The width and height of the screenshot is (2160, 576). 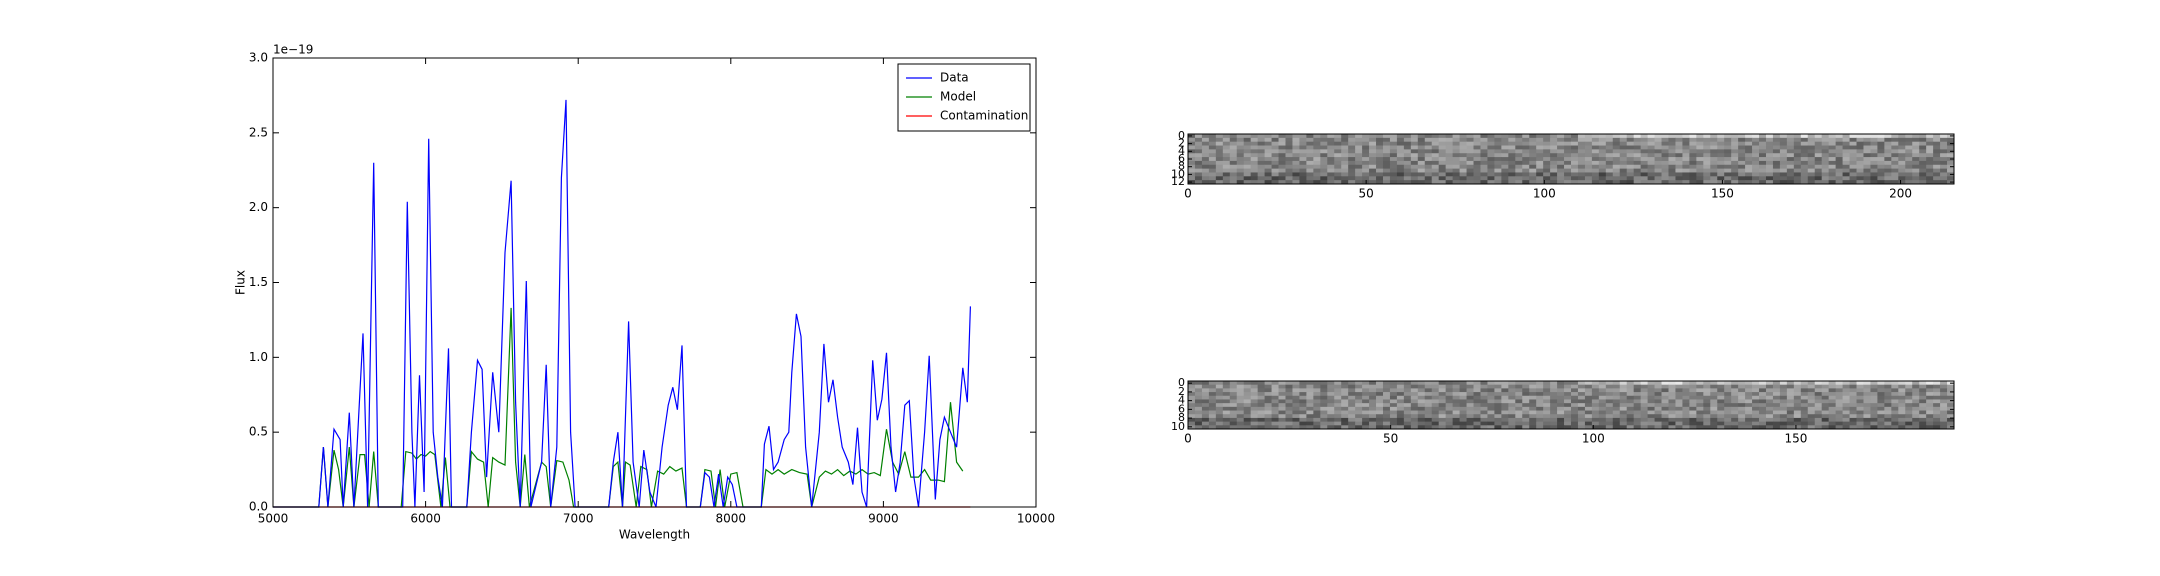 I want to click on y-tick-label: 10, so click(x=1178, y=173).